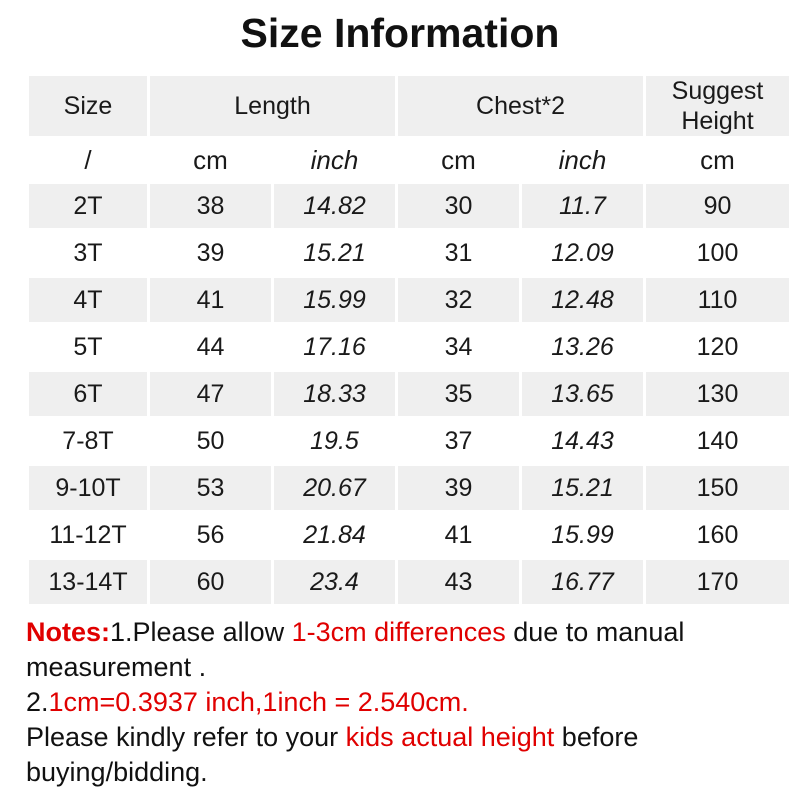 This screenshot has height=800, width=800. I want to click on cell-height-cm: 170, so click(718, 582).